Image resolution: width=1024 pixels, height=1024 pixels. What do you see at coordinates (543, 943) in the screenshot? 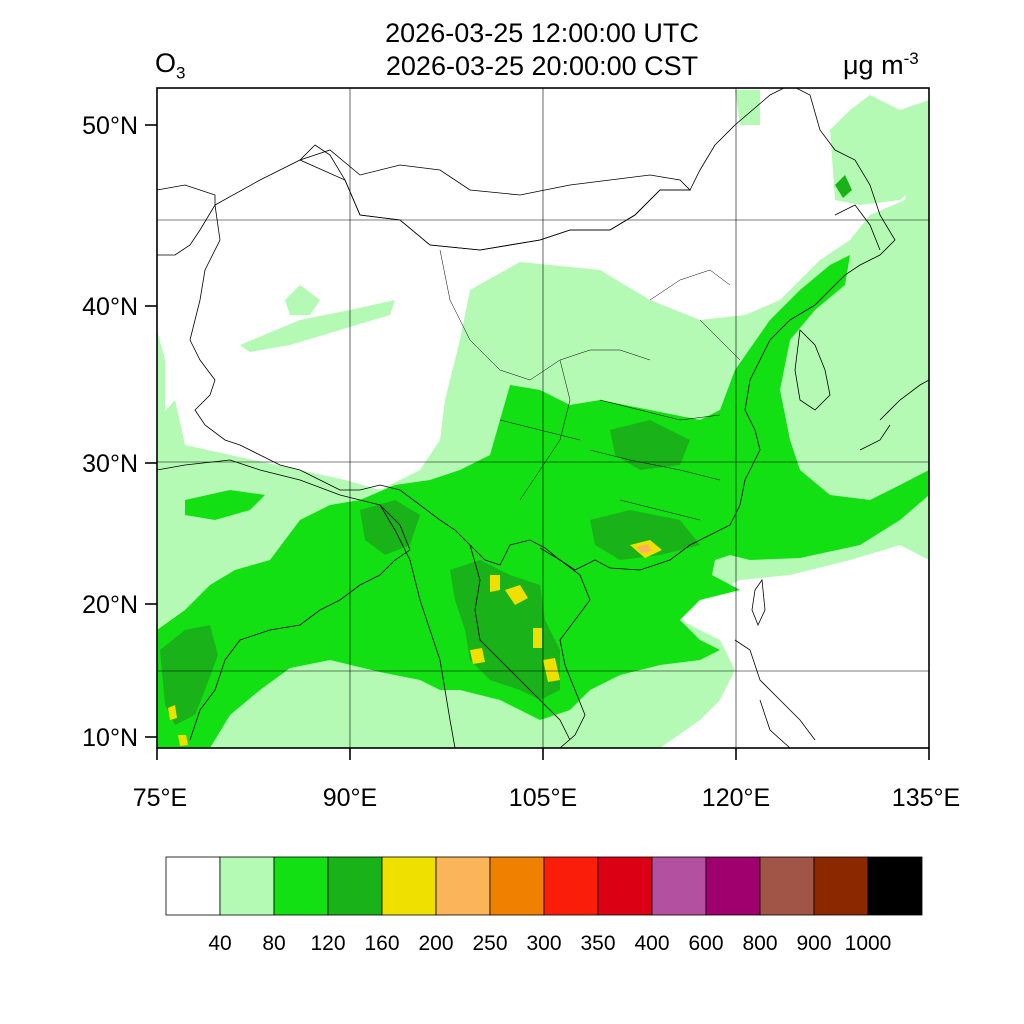
I see `colorbar-label-300: 300` at bounding box center [543, 943].